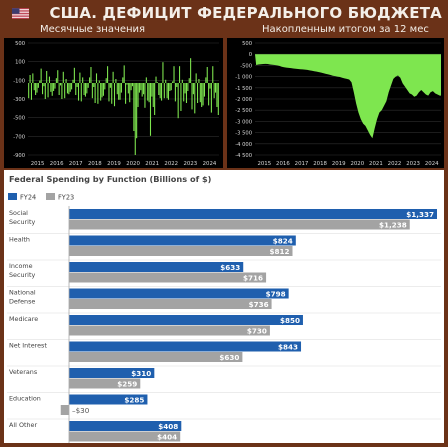  What do you see at coordinates (134, 399) in the screenshot?
I see `bar-value-label: $285` at bounding box center [134, 399].